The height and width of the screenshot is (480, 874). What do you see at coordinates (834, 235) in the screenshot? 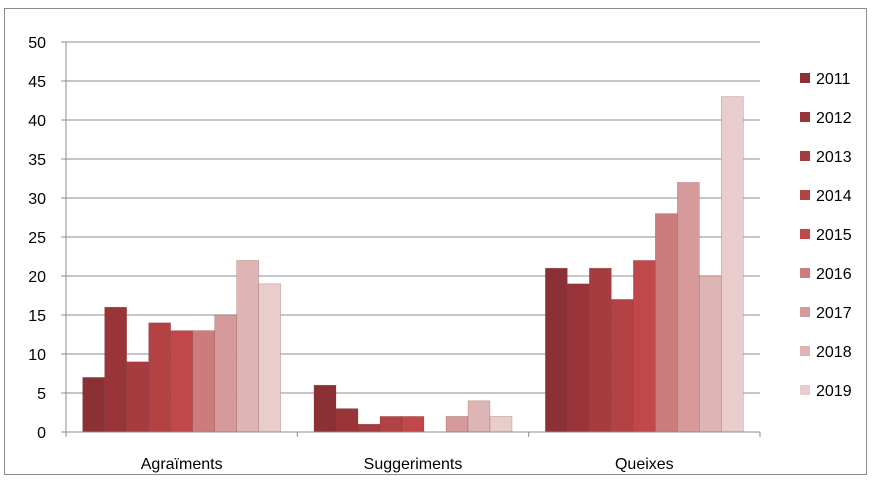
I see `legend-label: 2015` at bounding box center [834, 235].